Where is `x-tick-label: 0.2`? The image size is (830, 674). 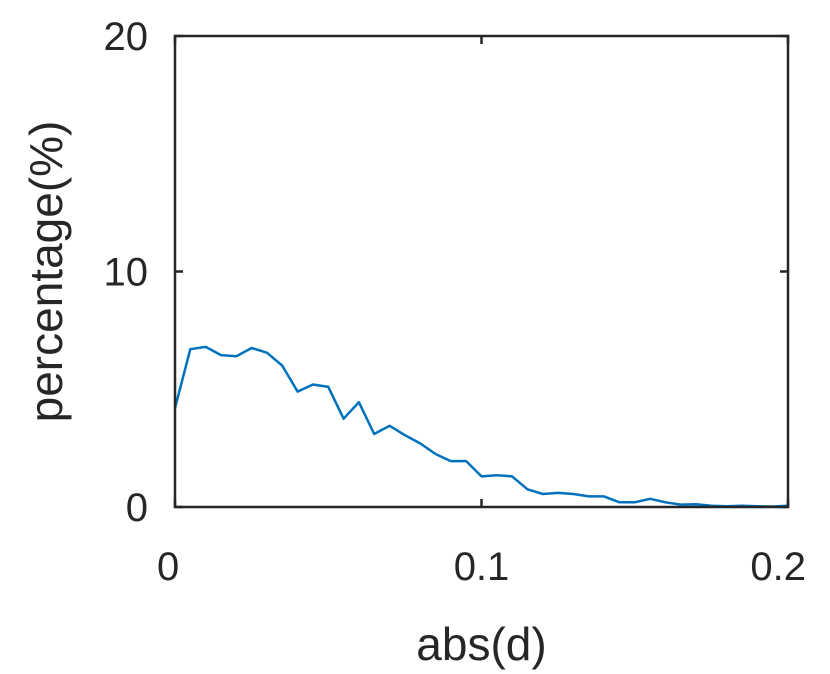
x-tick-label: 0.2 is located at coordinates (778, 567).